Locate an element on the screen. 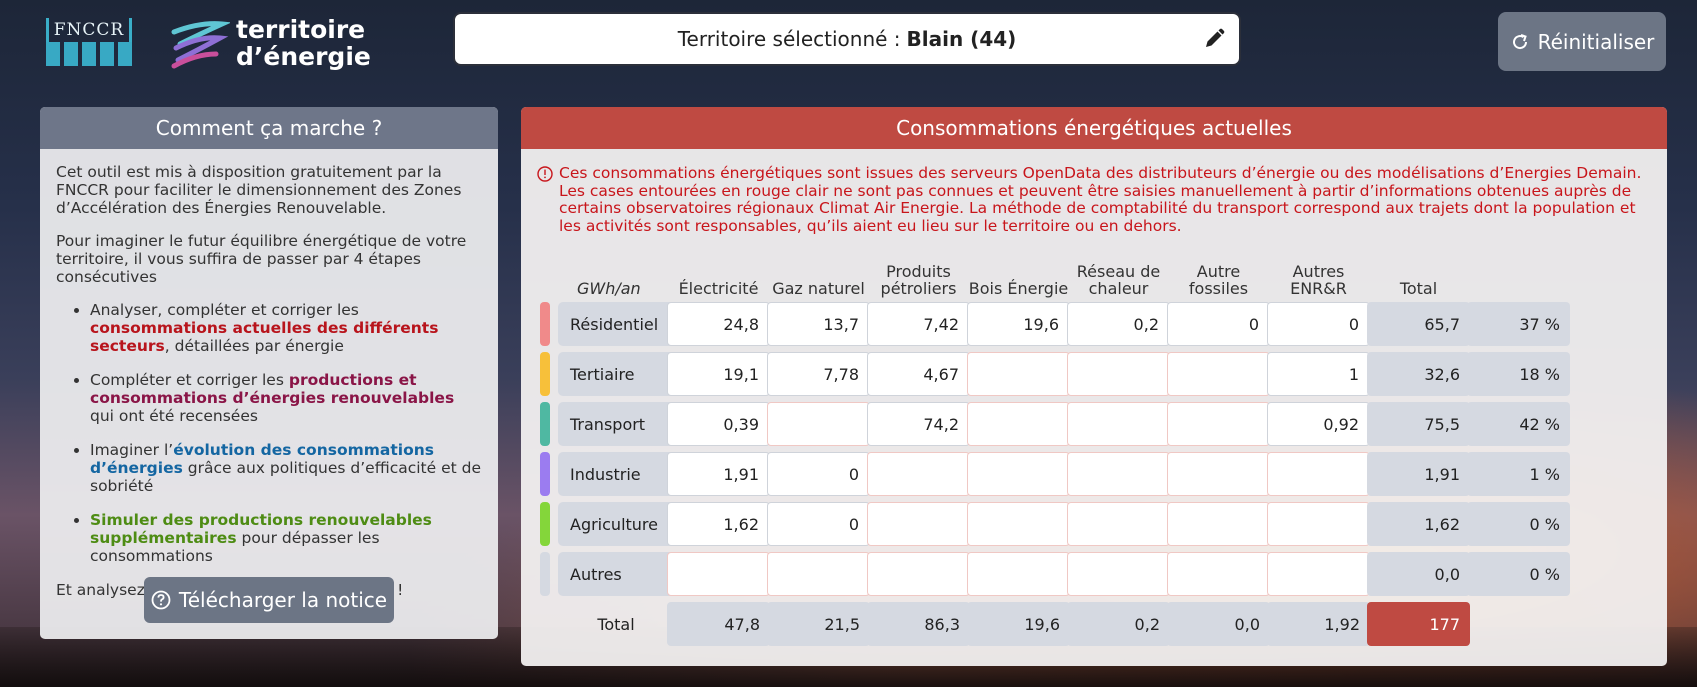 This screenshot has width=1697, height=687. brand-line-2: d’énergie is located at coordinates (303, 56).